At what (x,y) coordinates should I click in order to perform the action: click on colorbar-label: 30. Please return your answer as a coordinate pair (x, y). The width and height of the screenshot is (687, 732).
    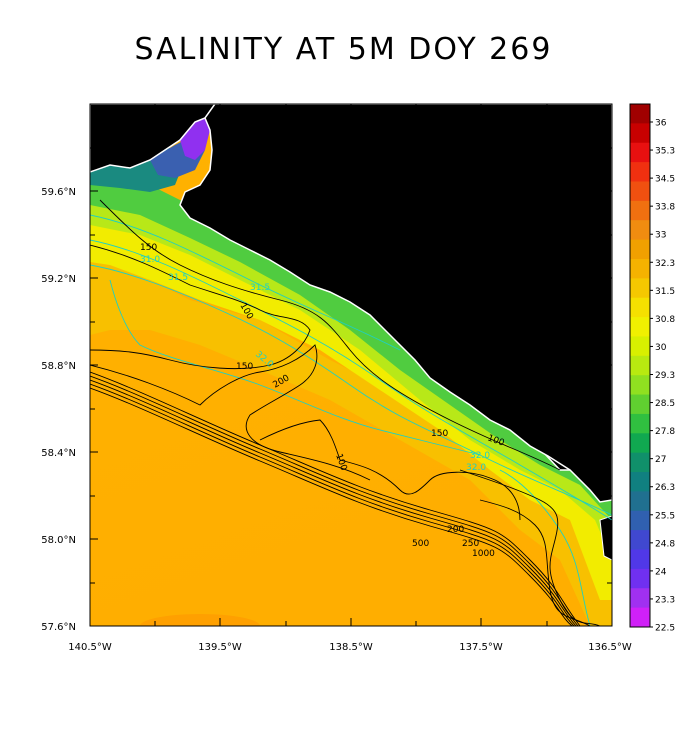
    Looking at the image, I should click on (661, 348).